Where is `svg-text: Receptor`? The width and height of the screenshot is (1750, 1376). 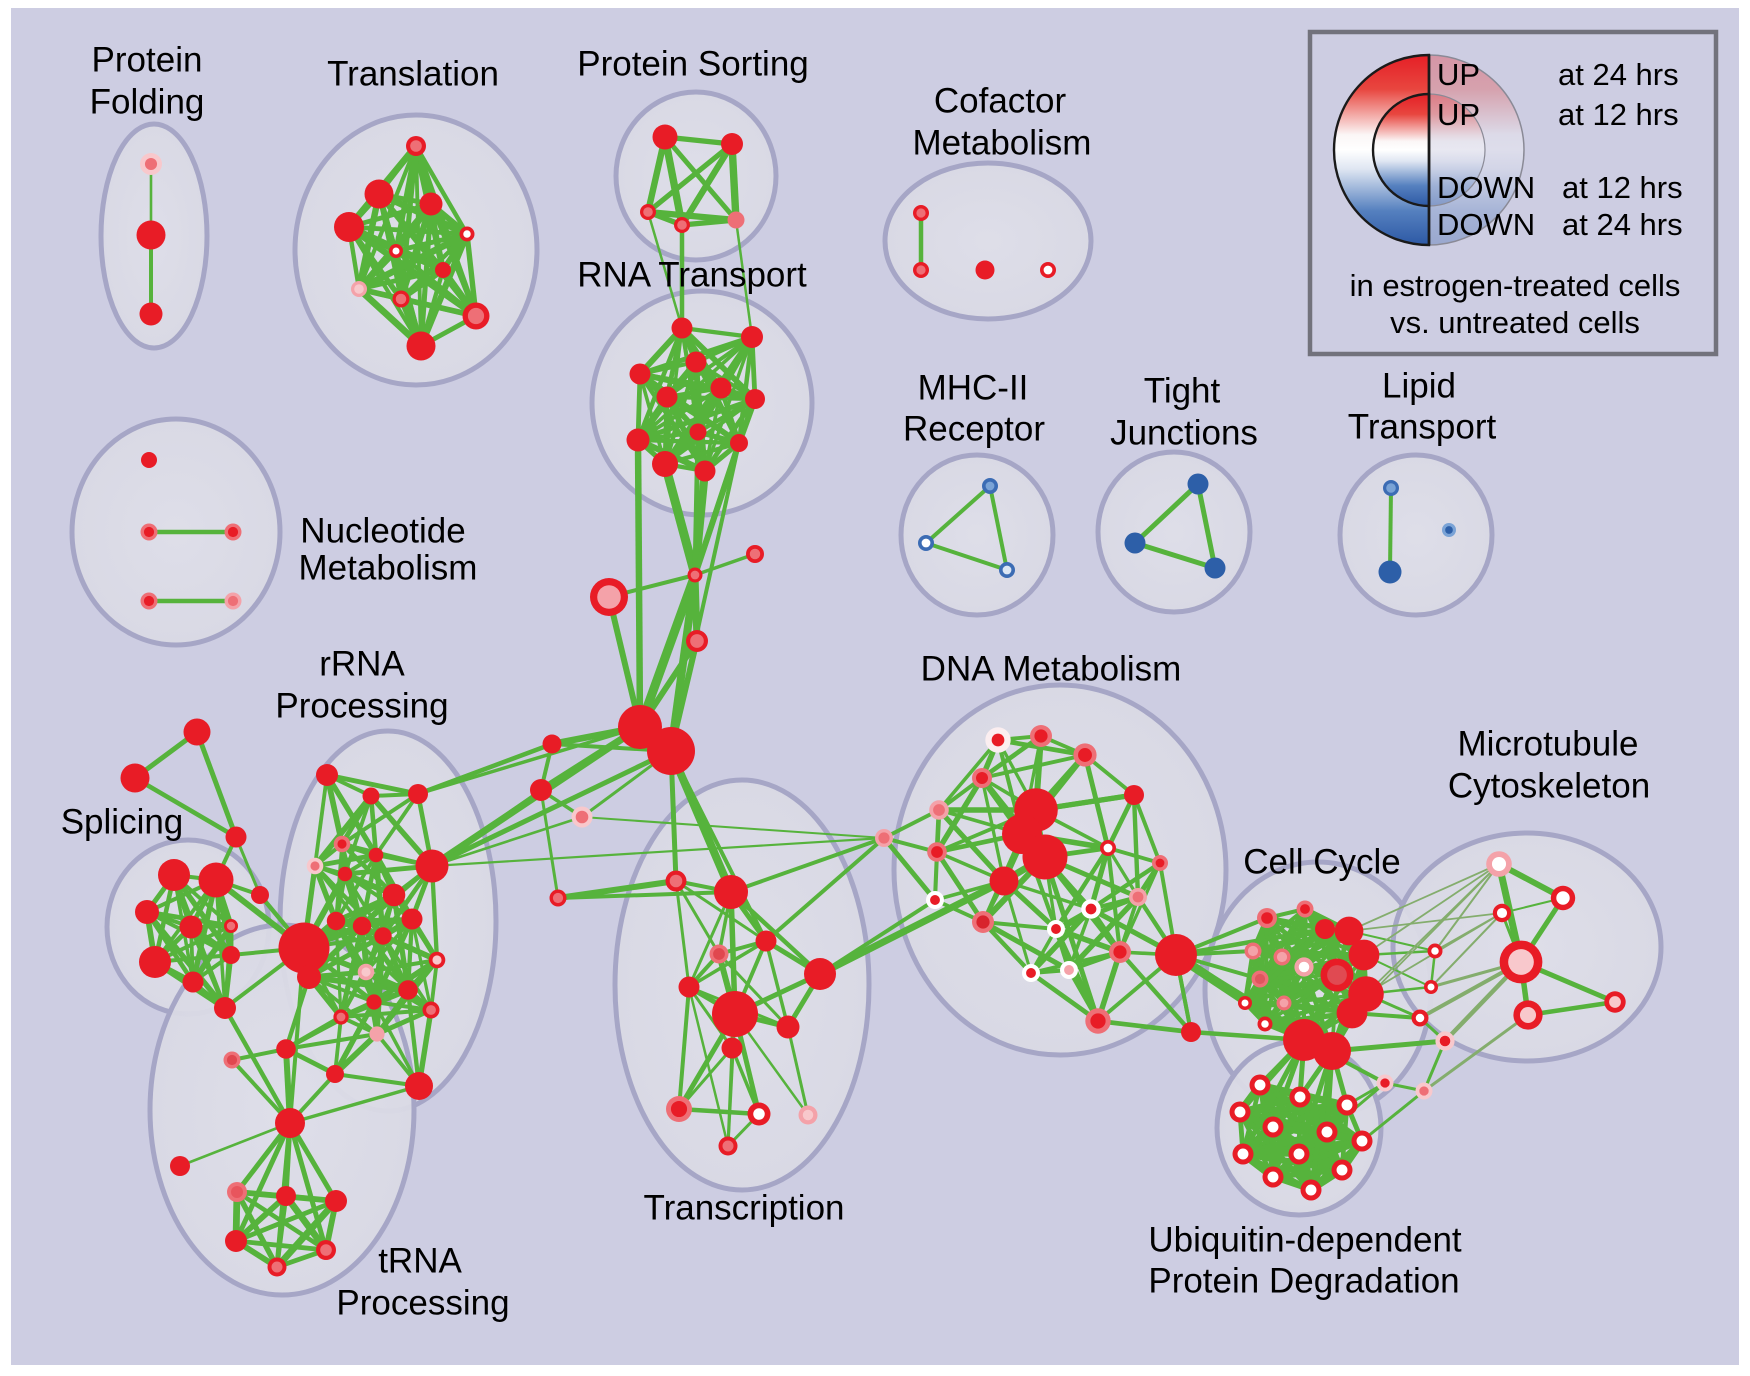
svg-text: Receptor is located at coordinates (974, 428).